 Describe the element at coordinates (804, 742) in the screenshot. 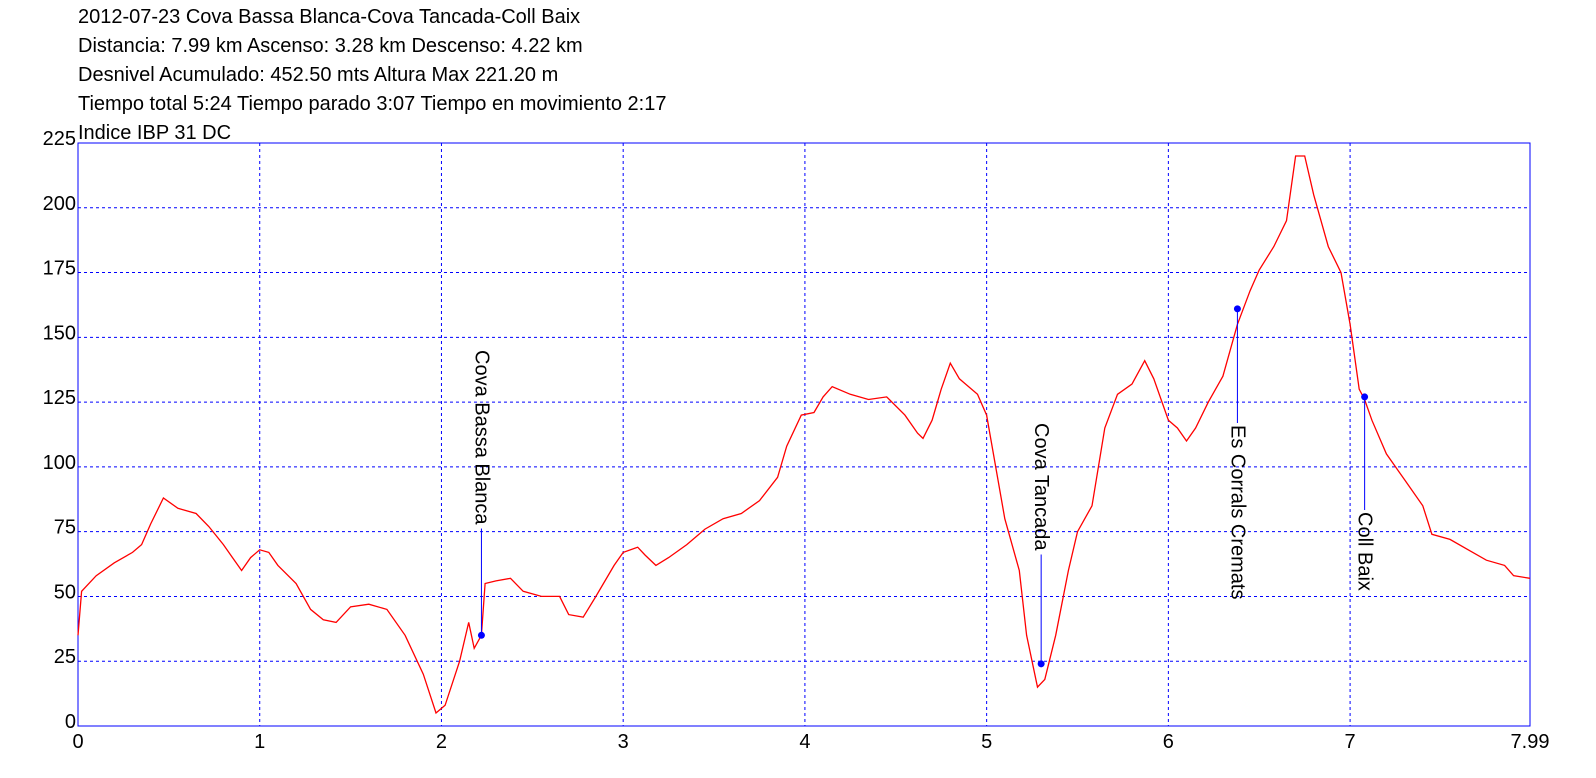

I see `x-tick-label: 4` at that location.